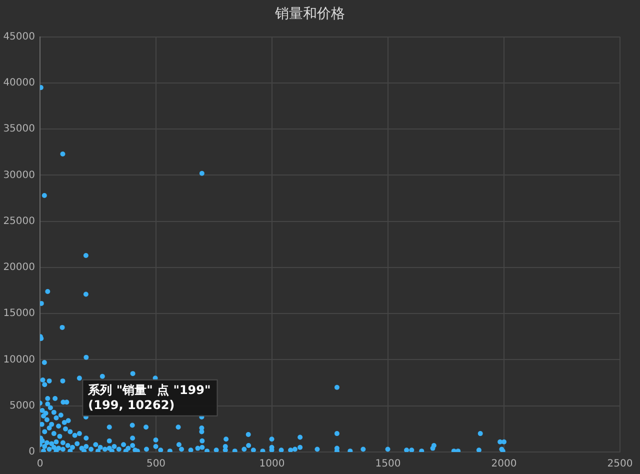  What do you see at coordinates (31, 452) in the screenshot?
I see `y-tick-label: 0` at bounding box center [31, 452].